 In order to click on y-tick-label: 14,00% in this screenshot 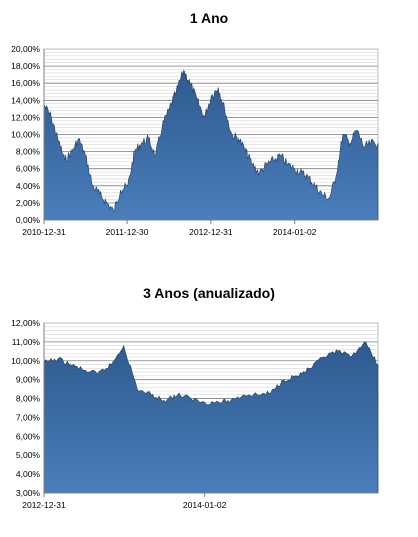, I will do `click(25, 100)`.